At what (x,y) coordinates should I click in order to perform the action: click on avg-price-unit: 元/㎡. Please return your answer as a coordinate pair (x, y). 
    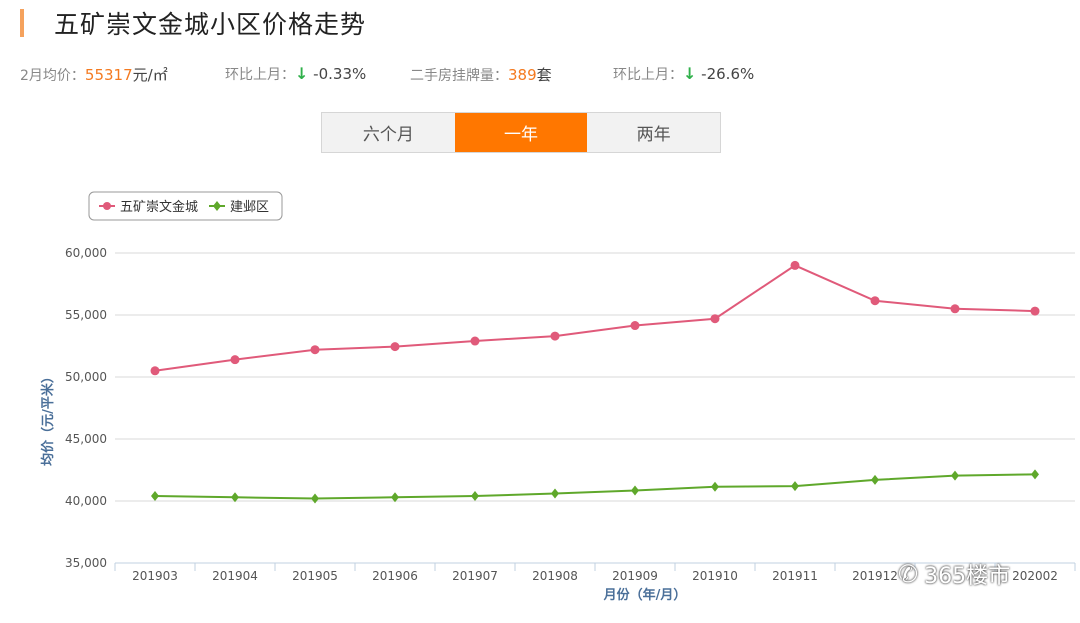
    Looking at the image, I should click on (150, 75).